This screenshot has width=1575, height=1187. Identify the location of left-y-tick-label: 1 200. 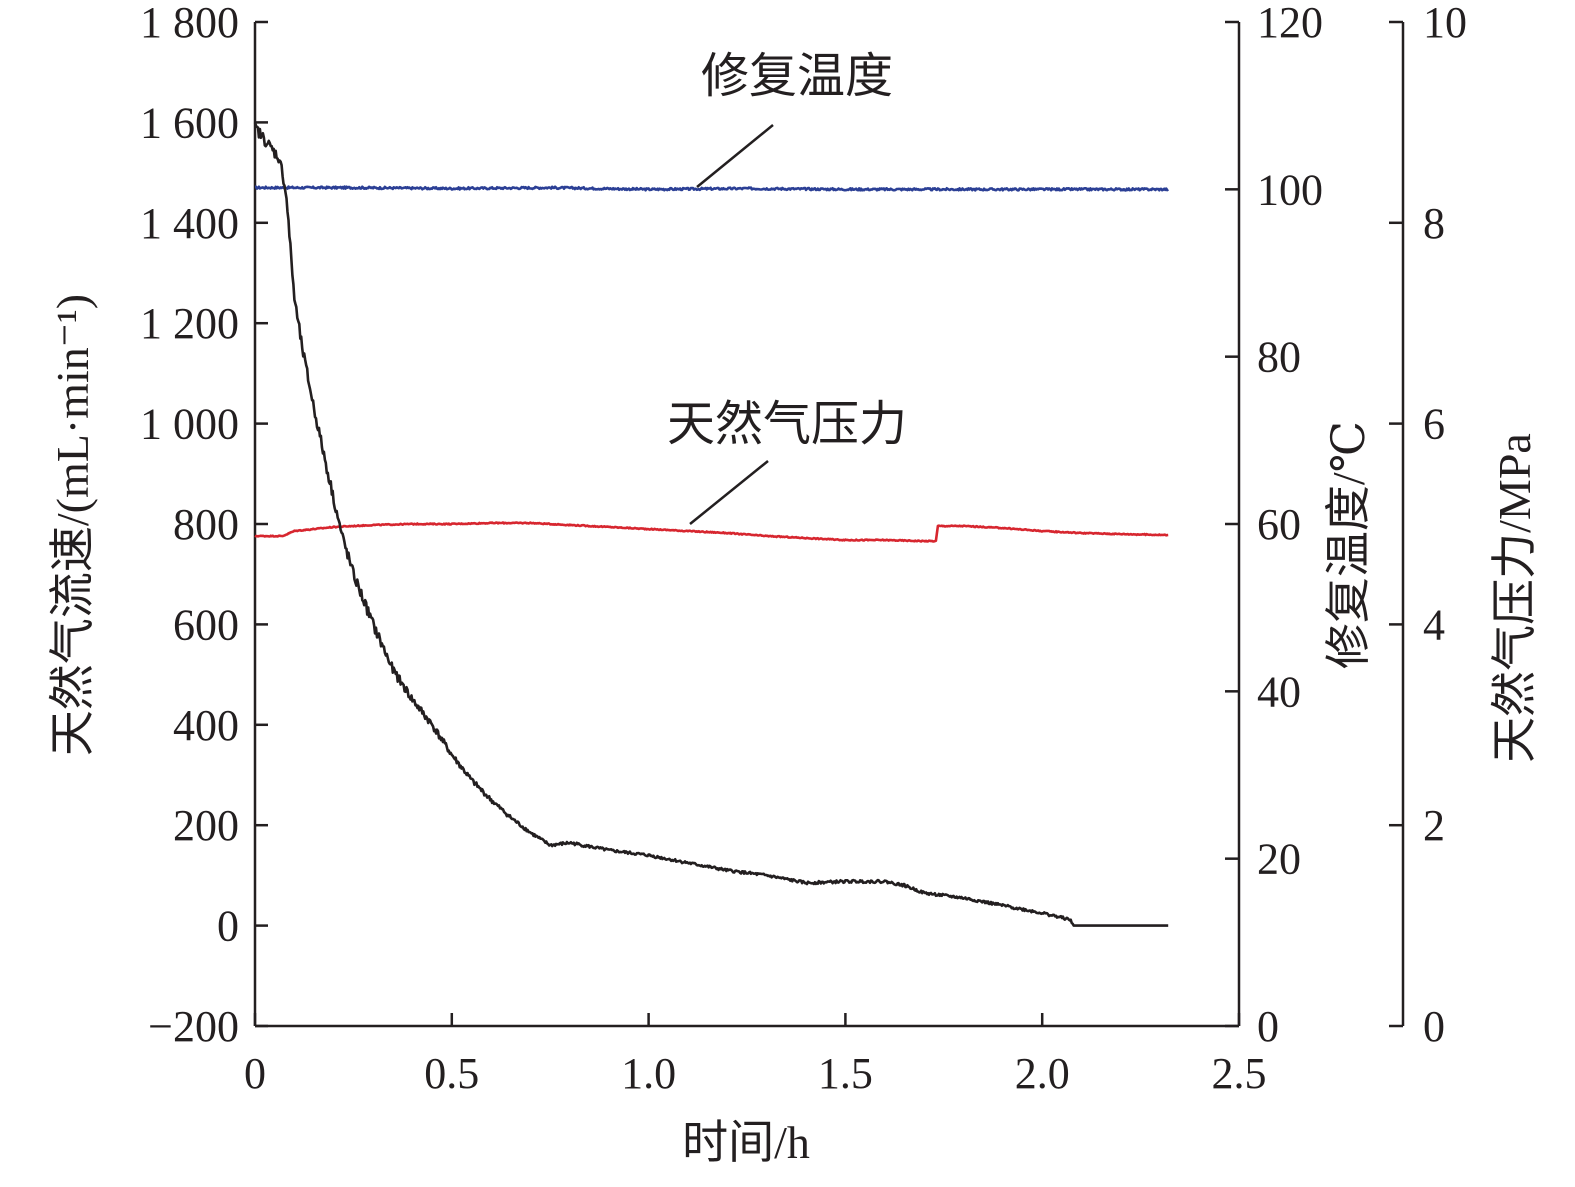
(189, 323).